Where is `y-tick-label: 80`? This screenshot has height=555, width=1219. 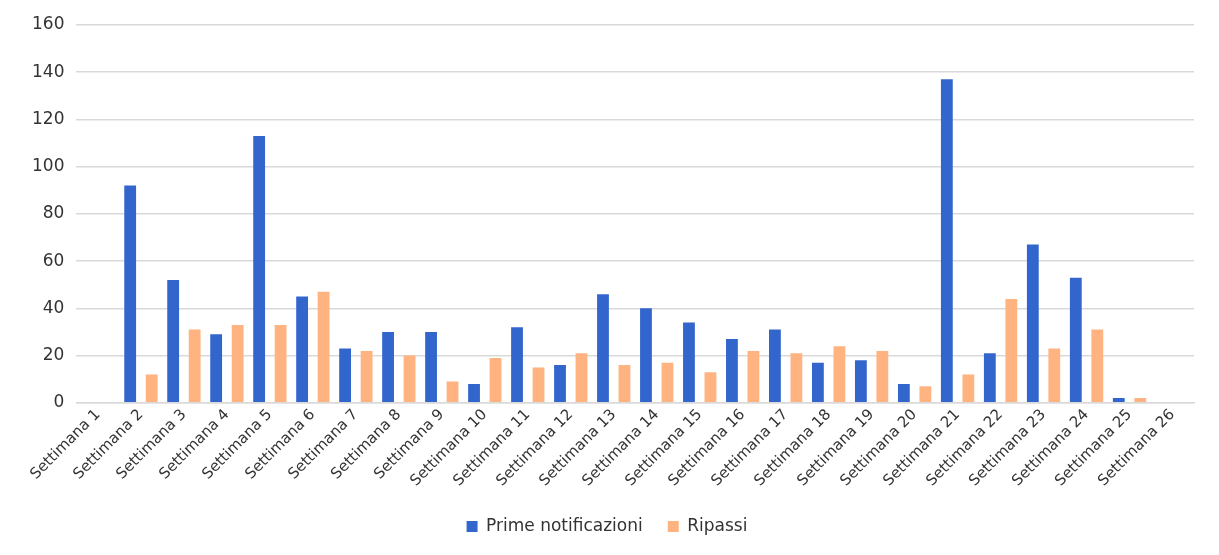
y-tick-label: 80 is located at coordinates (53, 212).